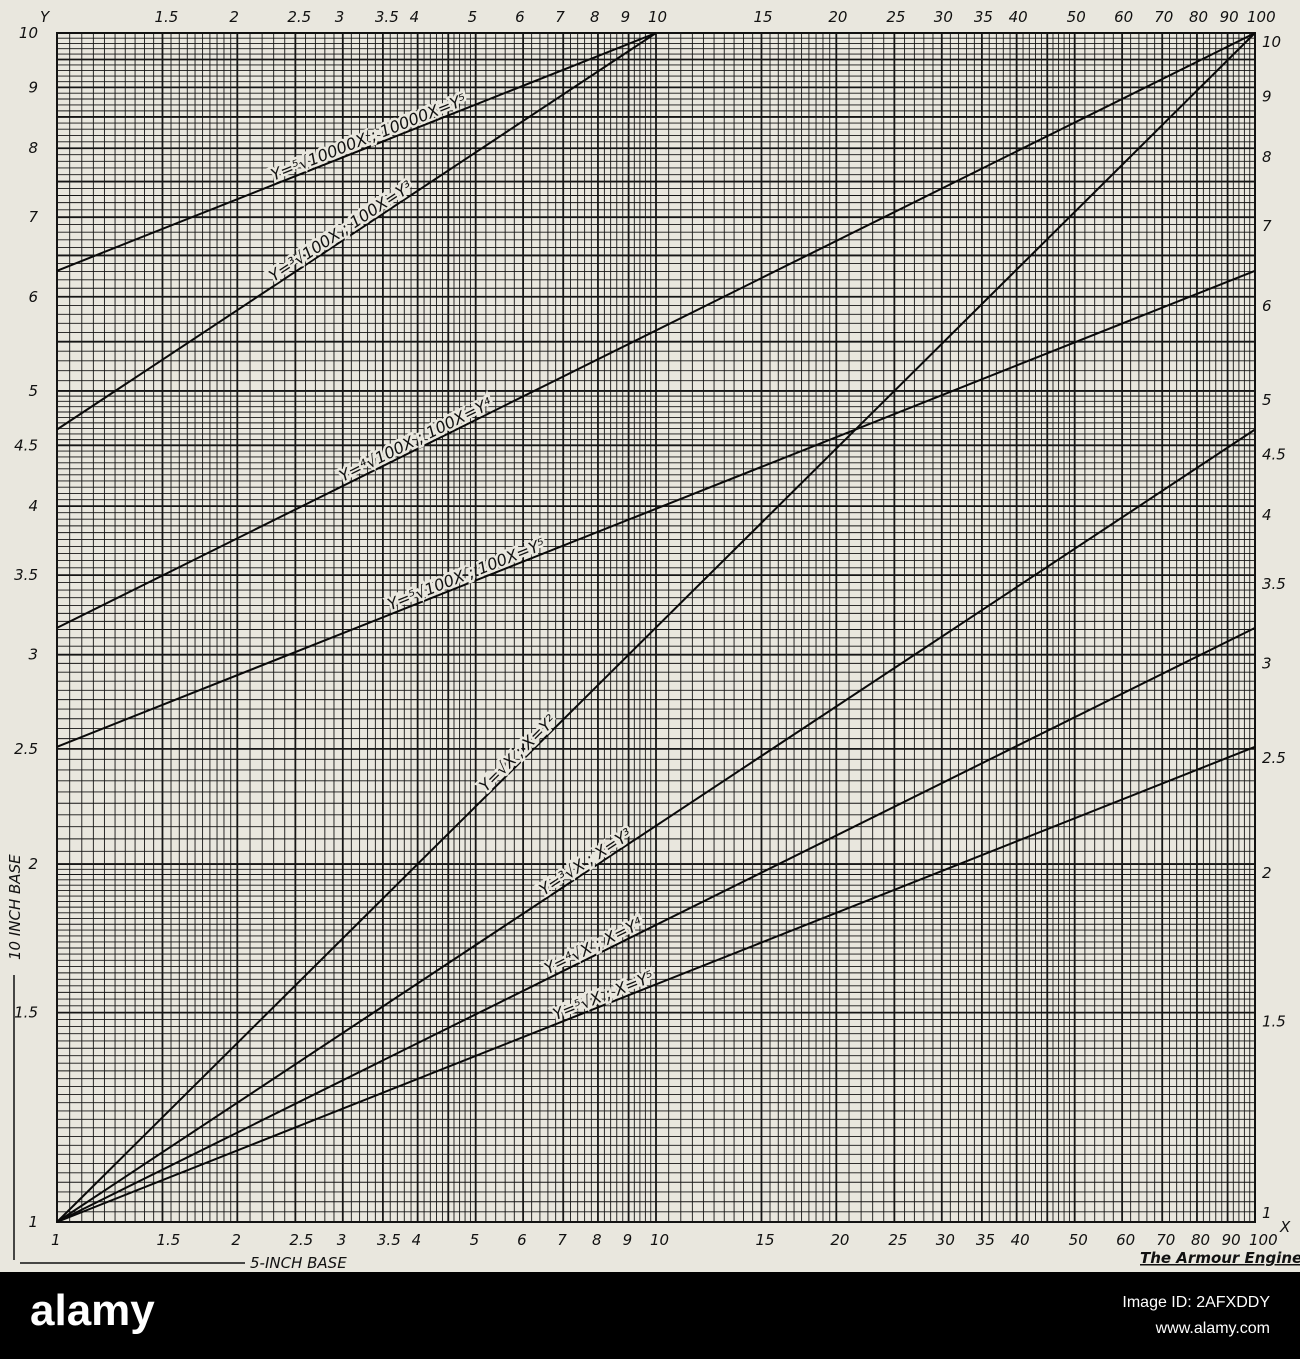 The image size is (1300, 1359). Describe the element at coordinates (234, 17) in the screenshot. I see `x-tick-label-top: 2` at that location.